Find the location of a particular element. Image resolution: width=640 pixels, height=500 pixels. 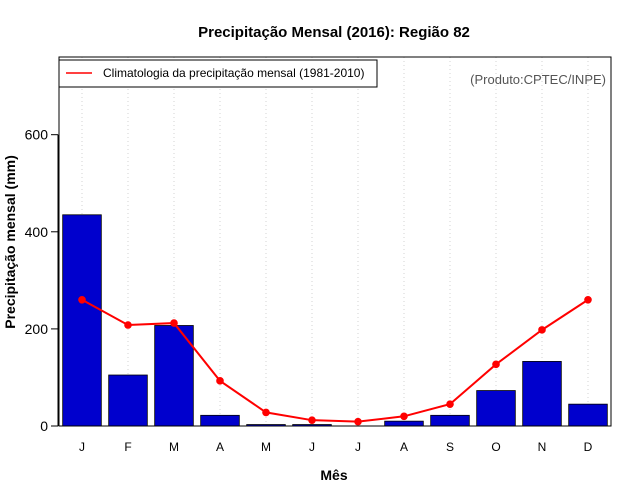

y-axis: 0 200 400 600 is located at coordinates (42, 280).